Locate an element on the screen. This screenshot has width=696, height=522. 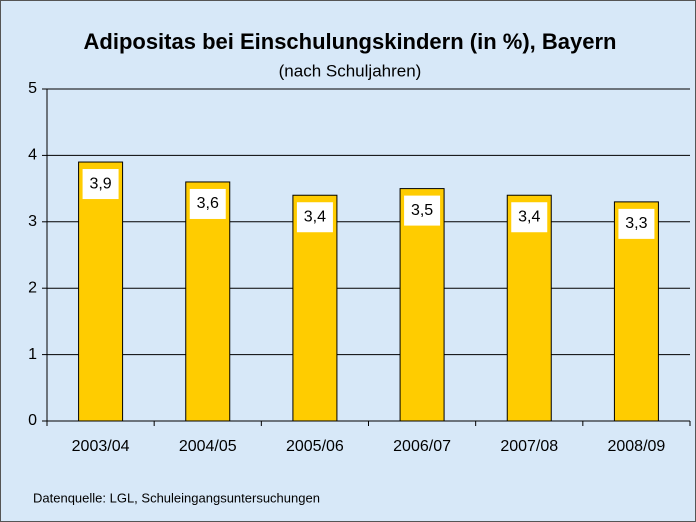
x-tick-label: 2008/09 is located at coordinates (636, 446).